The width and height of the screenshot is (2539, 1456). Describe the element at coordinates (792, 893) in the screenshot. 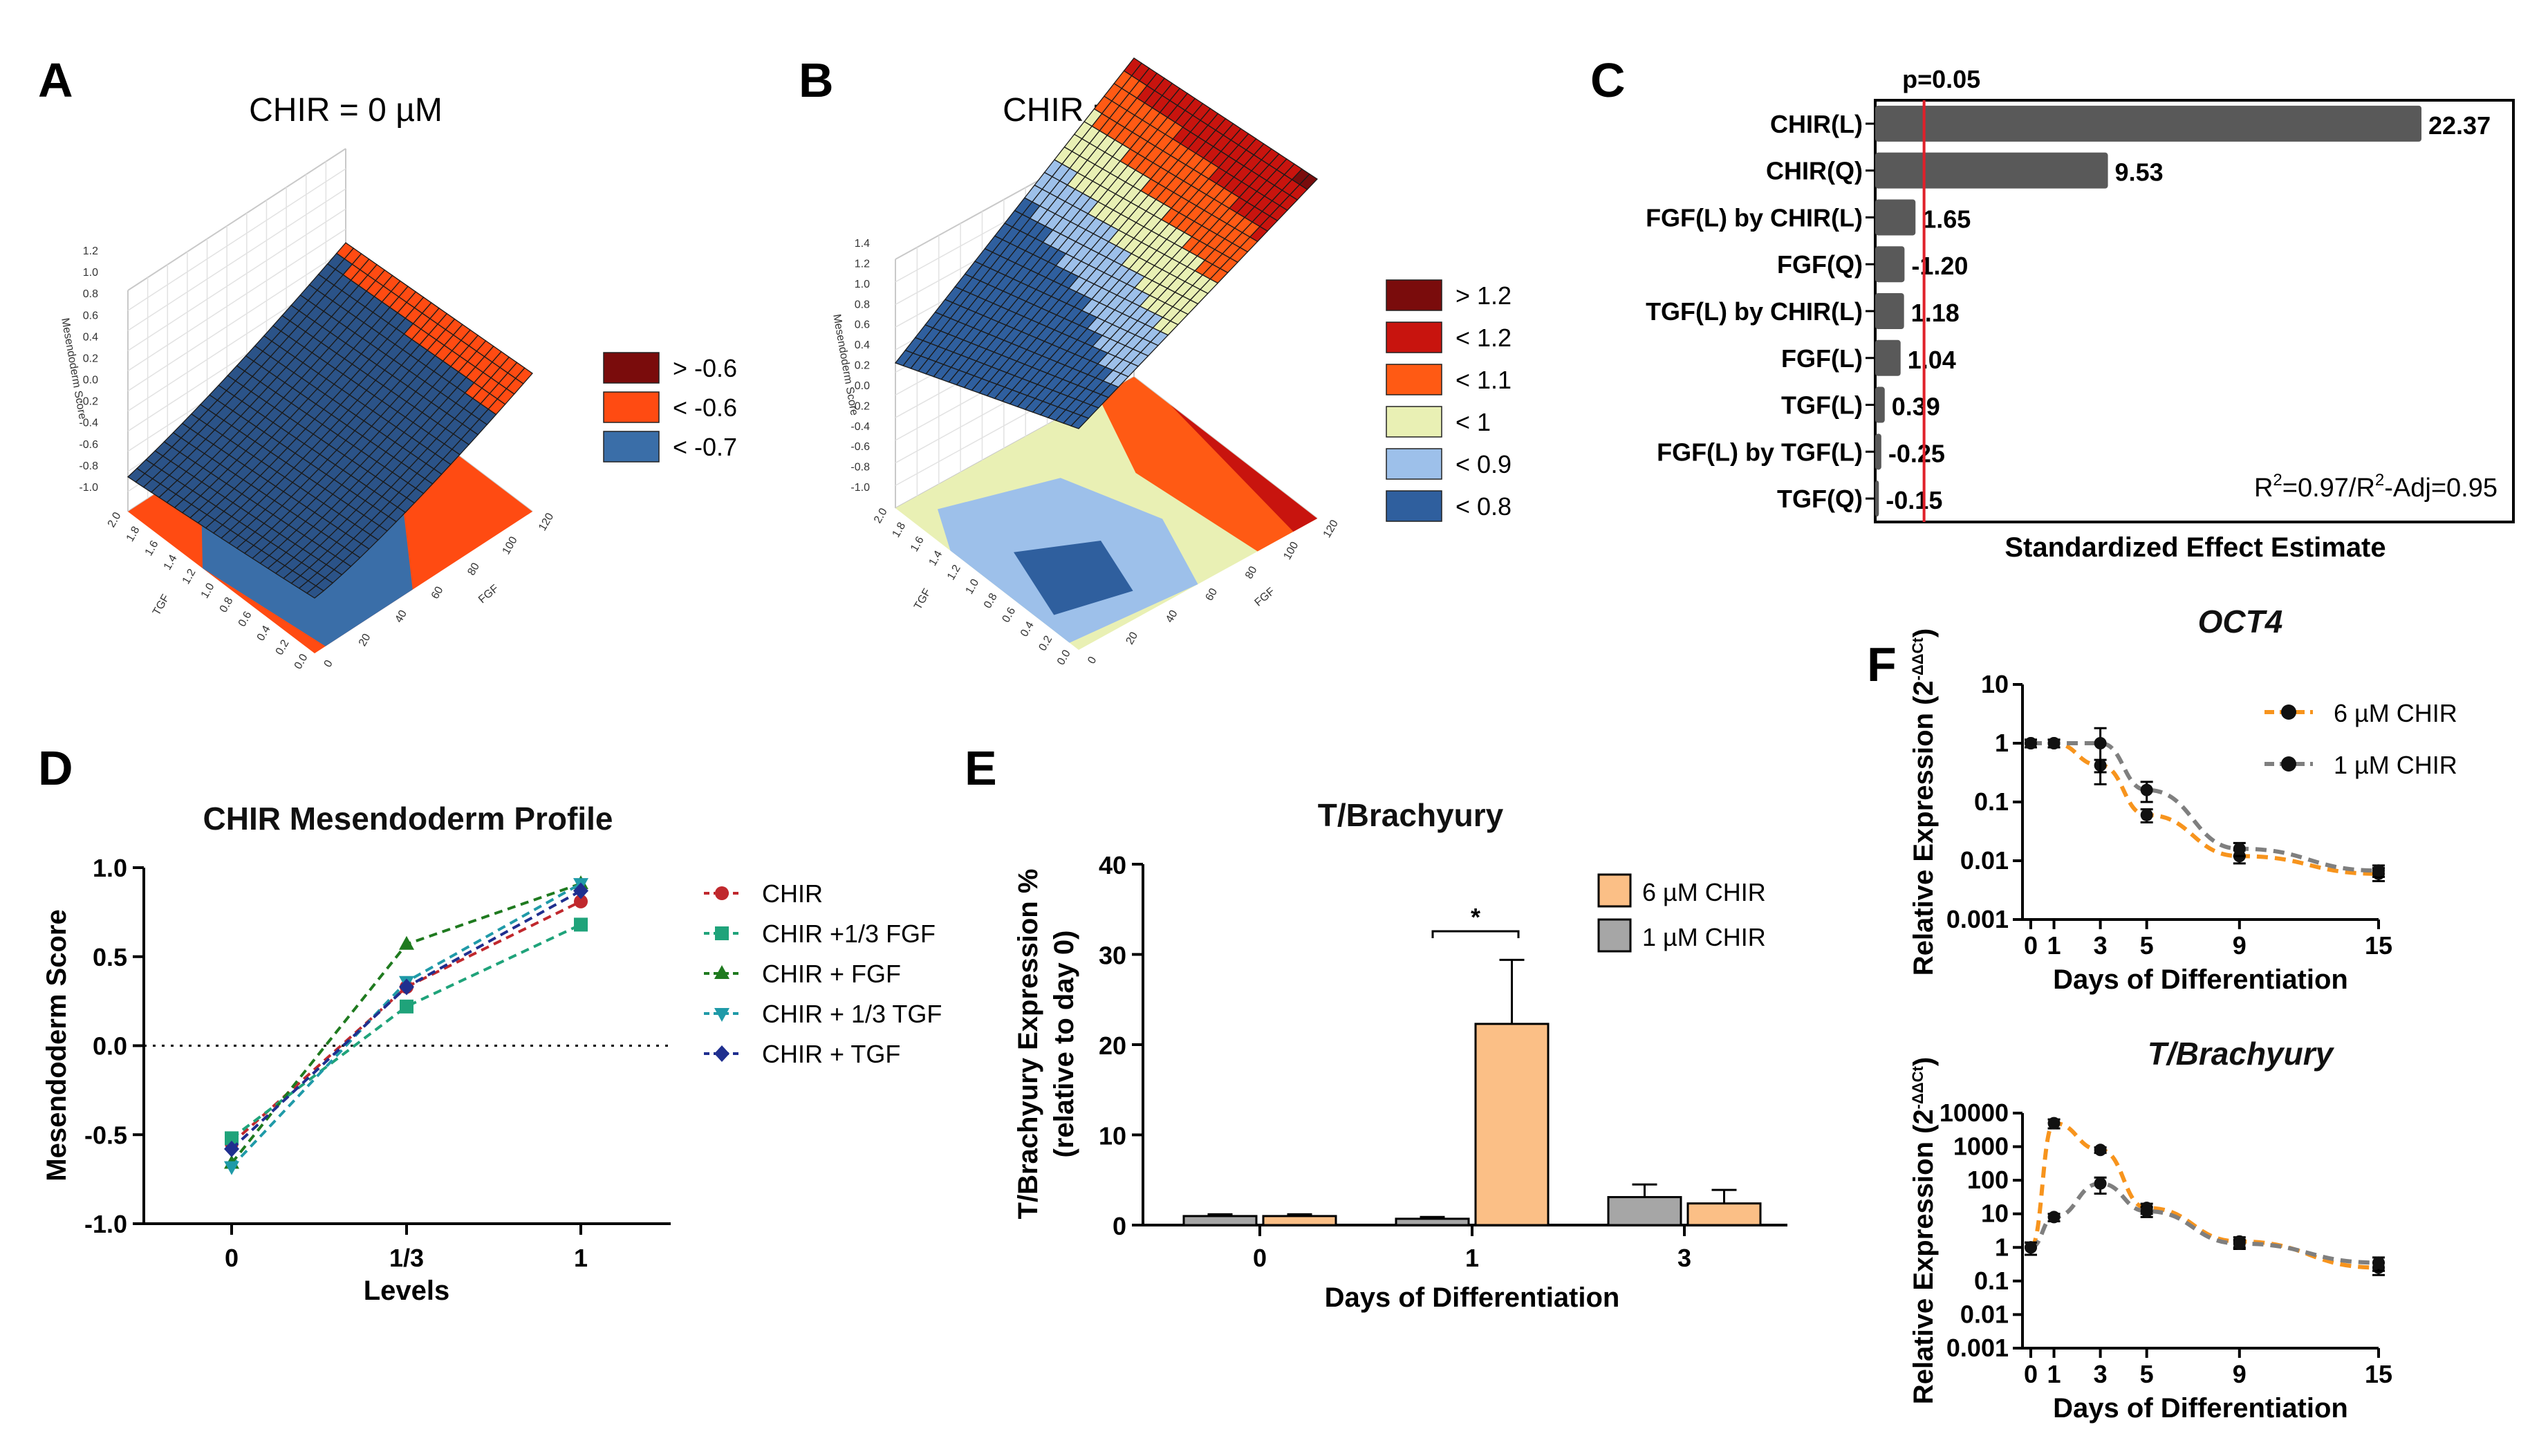

I see `d-legend-label: CHIR` at that location.